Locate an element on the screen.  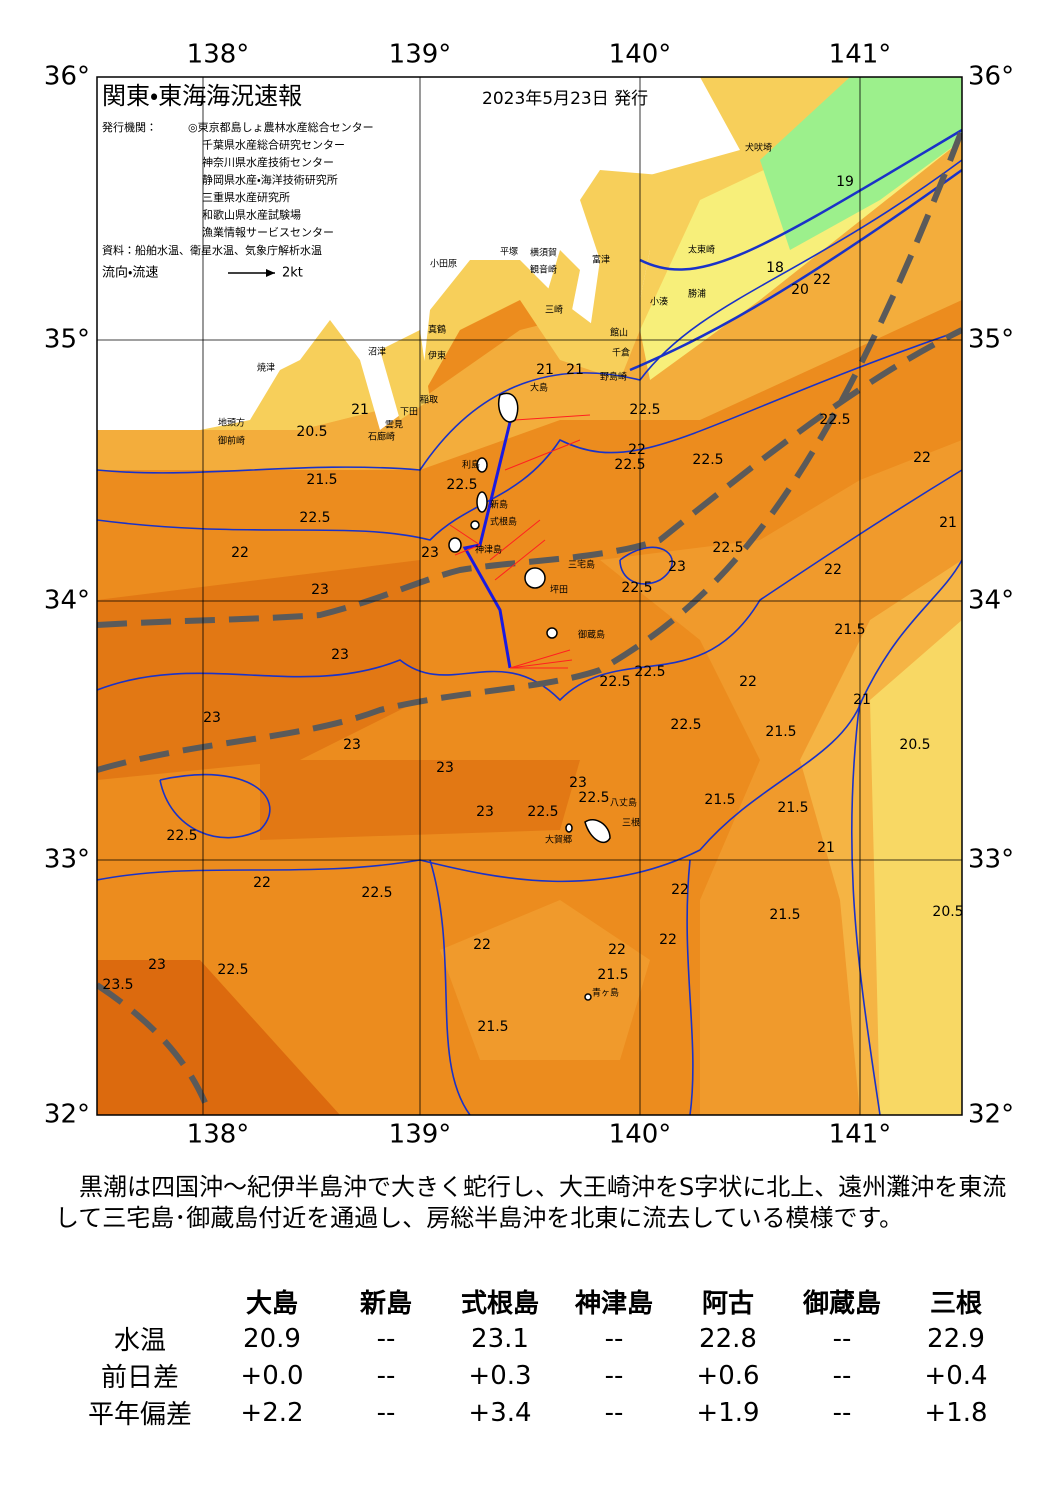
issuer: 和歌山県水産試験場 is located at coordinates (251, 215).